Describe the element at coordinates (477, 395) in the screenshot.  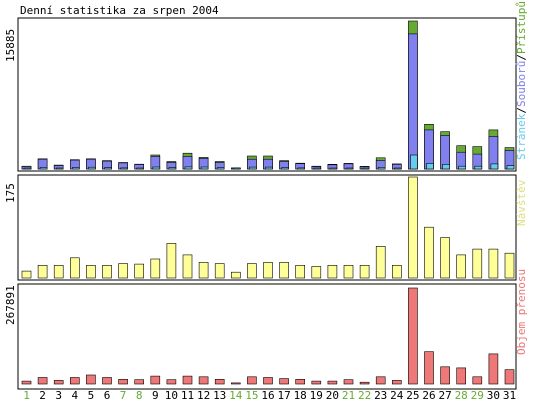
I see `day-label-29: 29` at that location.